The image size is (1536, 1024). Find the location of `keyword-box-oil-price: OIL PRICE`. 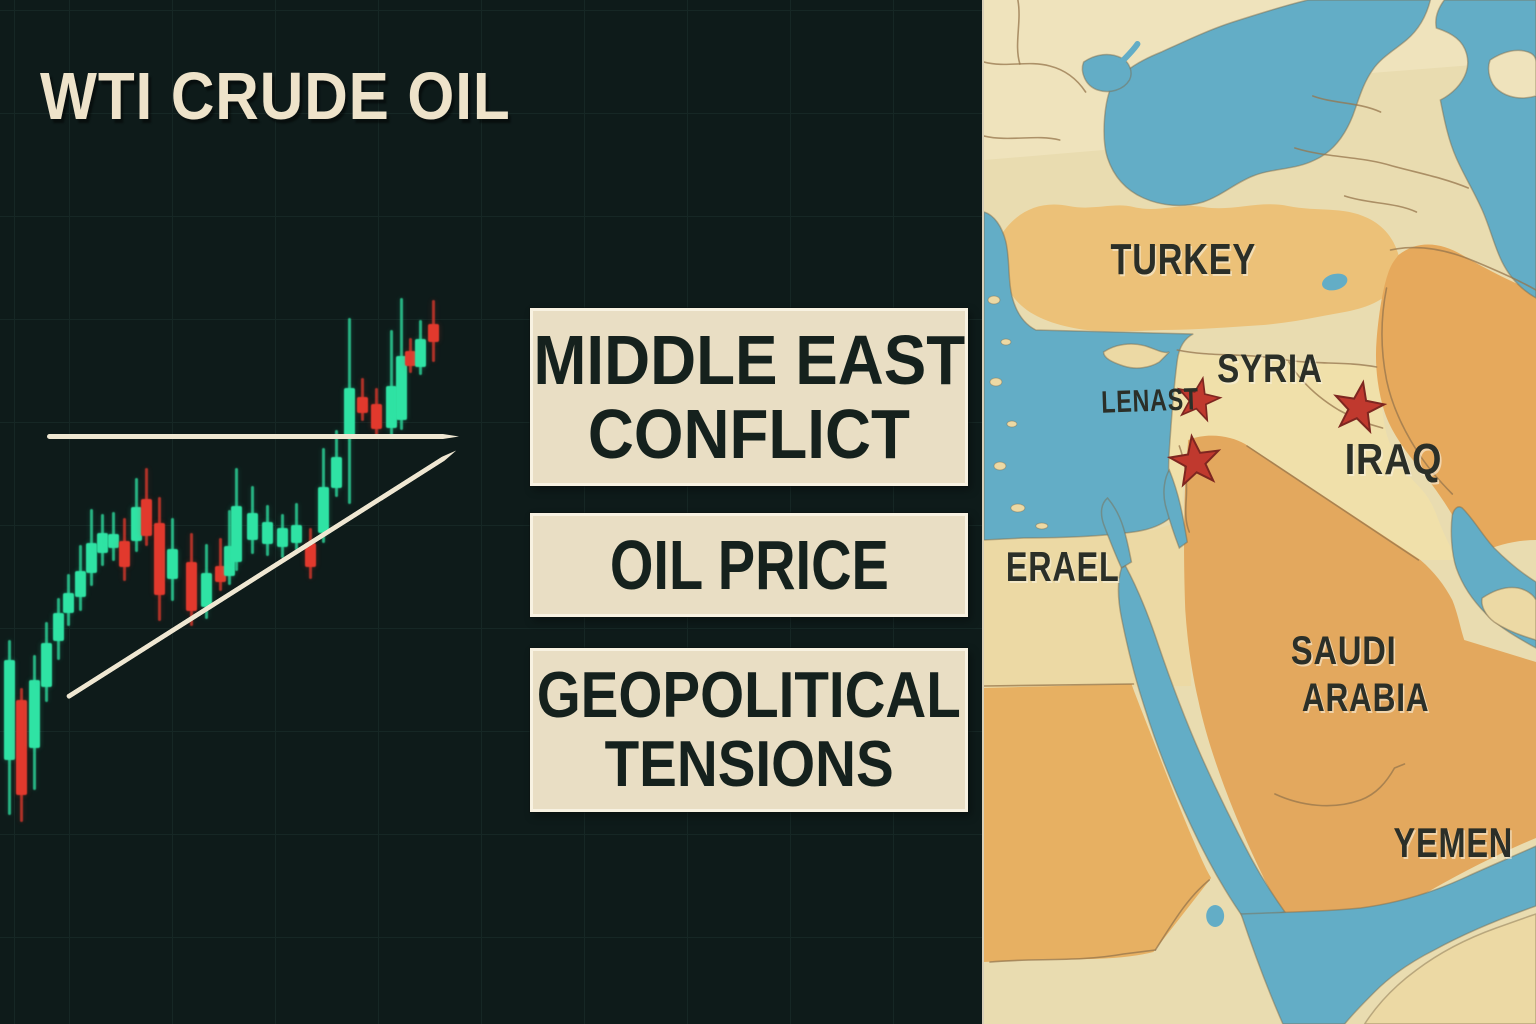

keyword-box-oil-price: OIL PRICE is located at coordinates (749, 565).